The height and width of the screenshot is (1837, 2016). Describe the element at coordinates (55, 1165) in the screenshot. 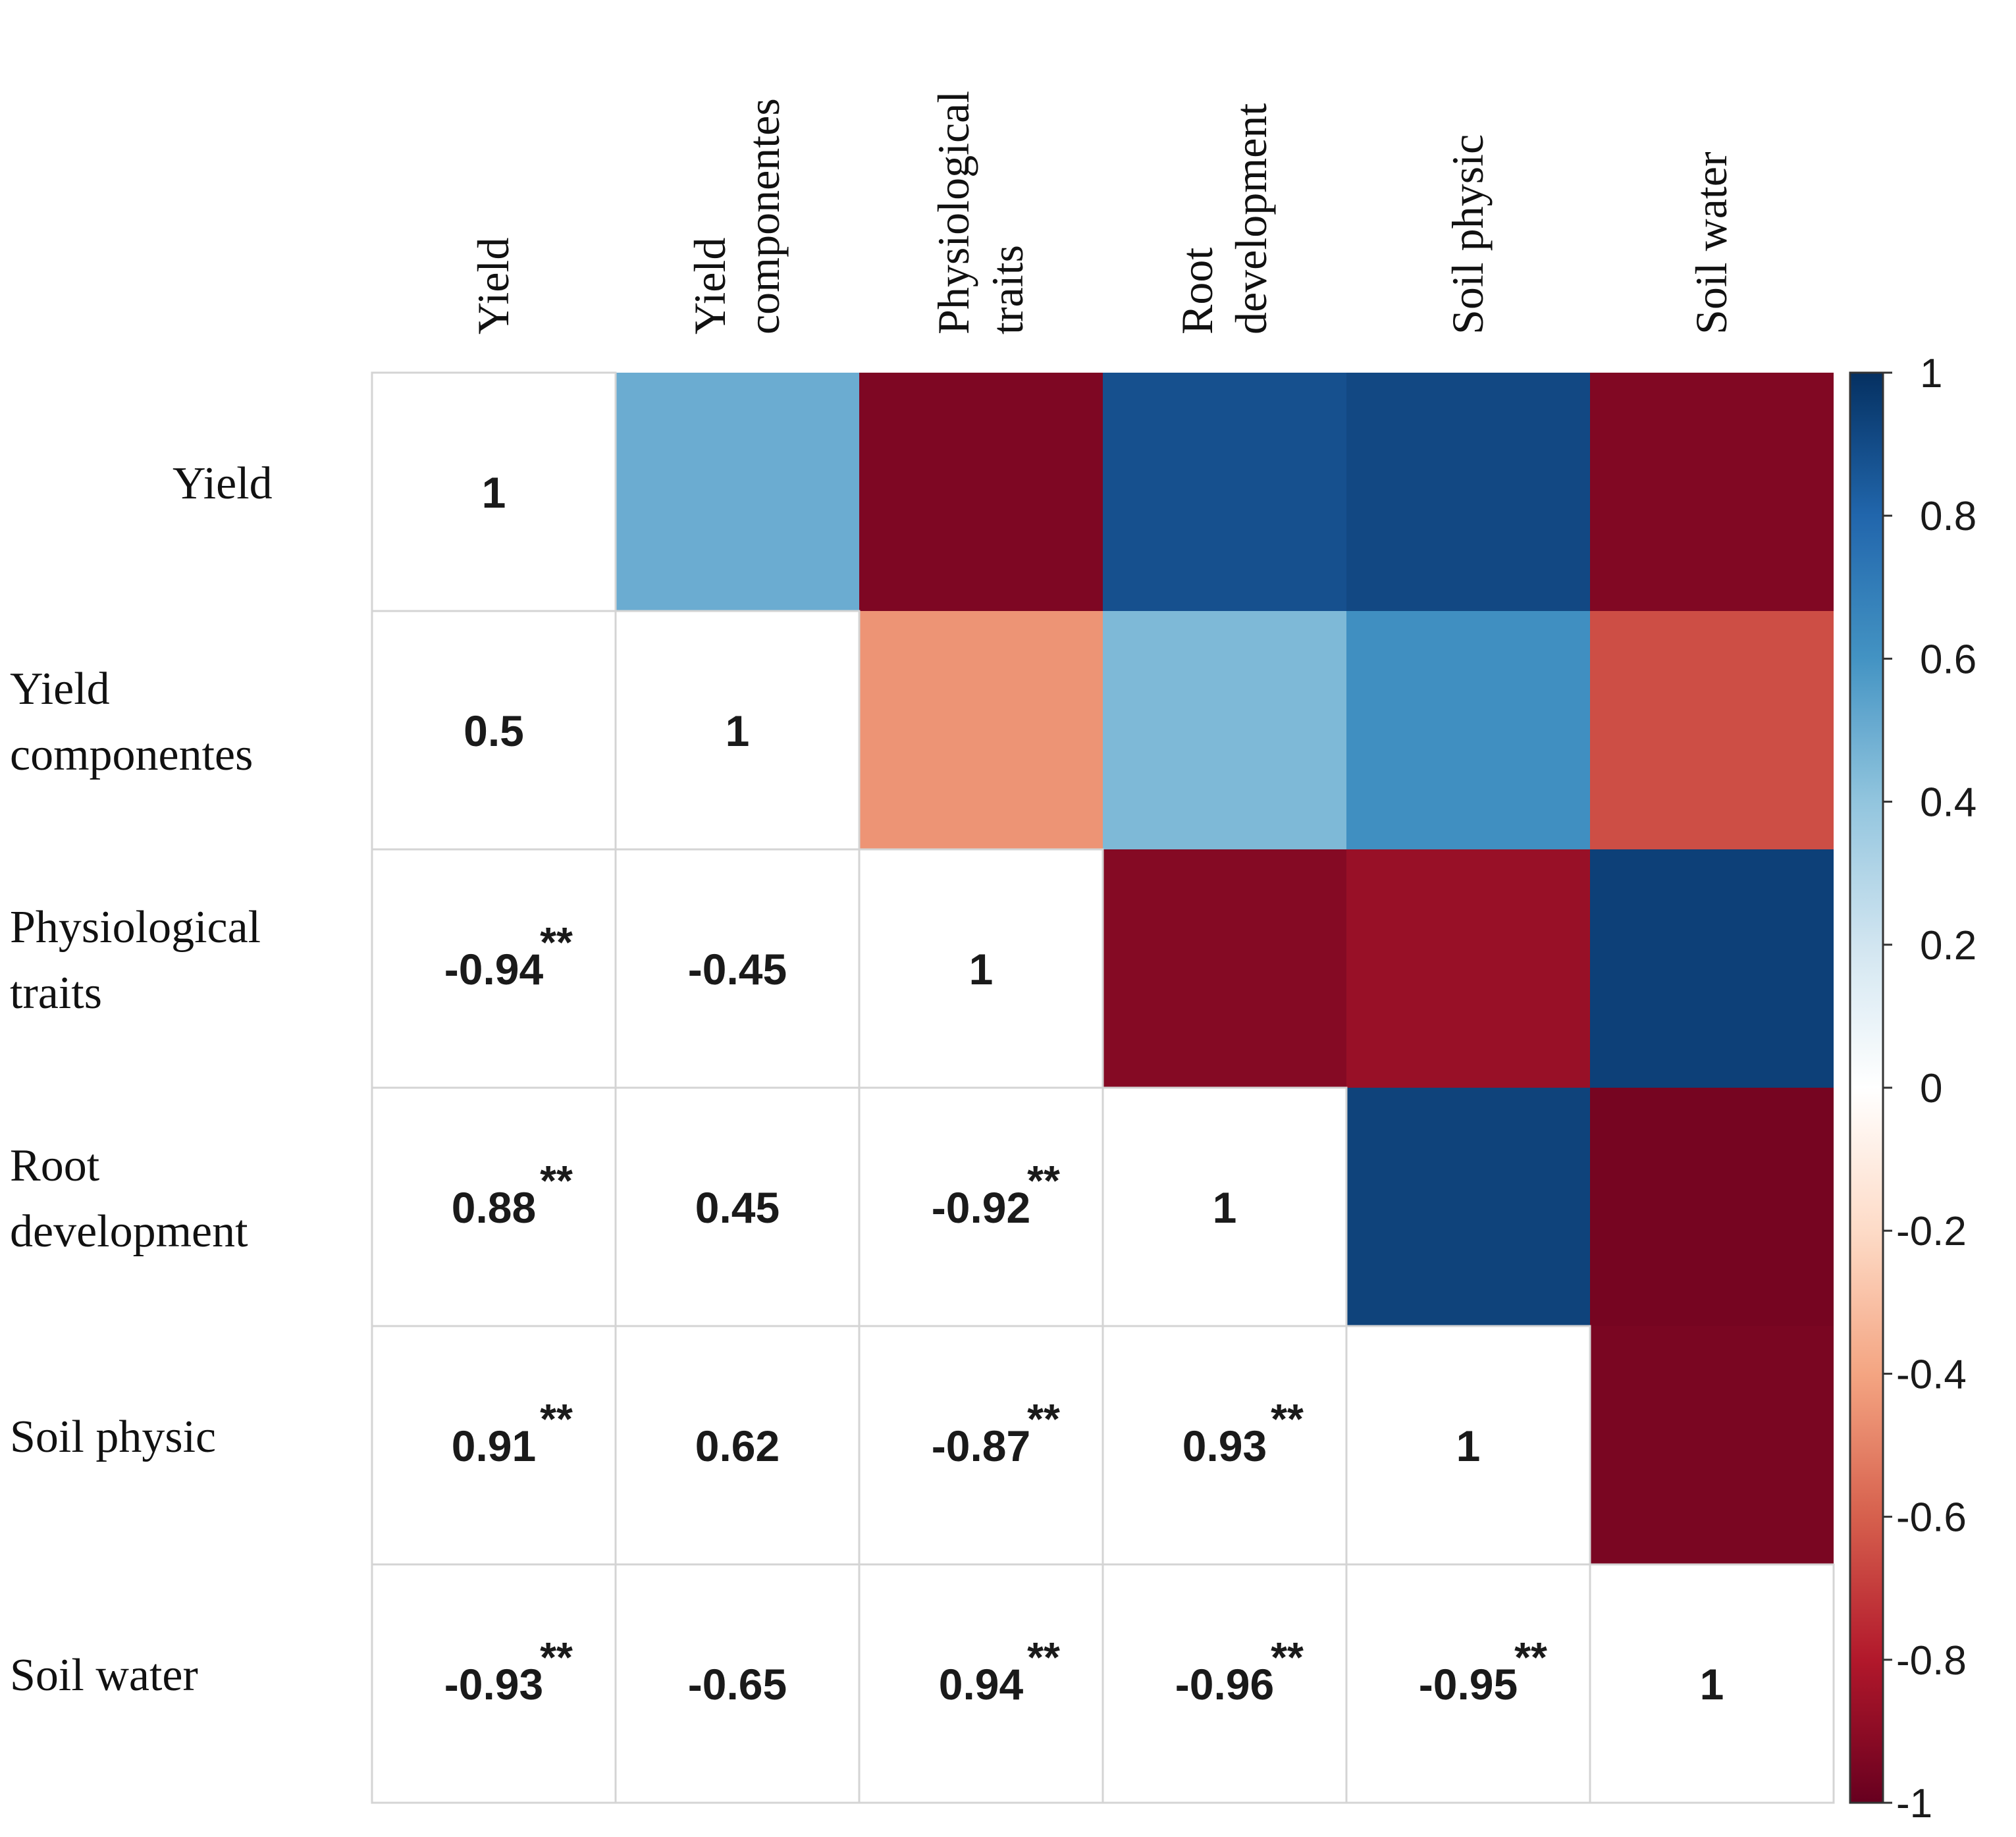

I see `row-label-text: Root` at that location.